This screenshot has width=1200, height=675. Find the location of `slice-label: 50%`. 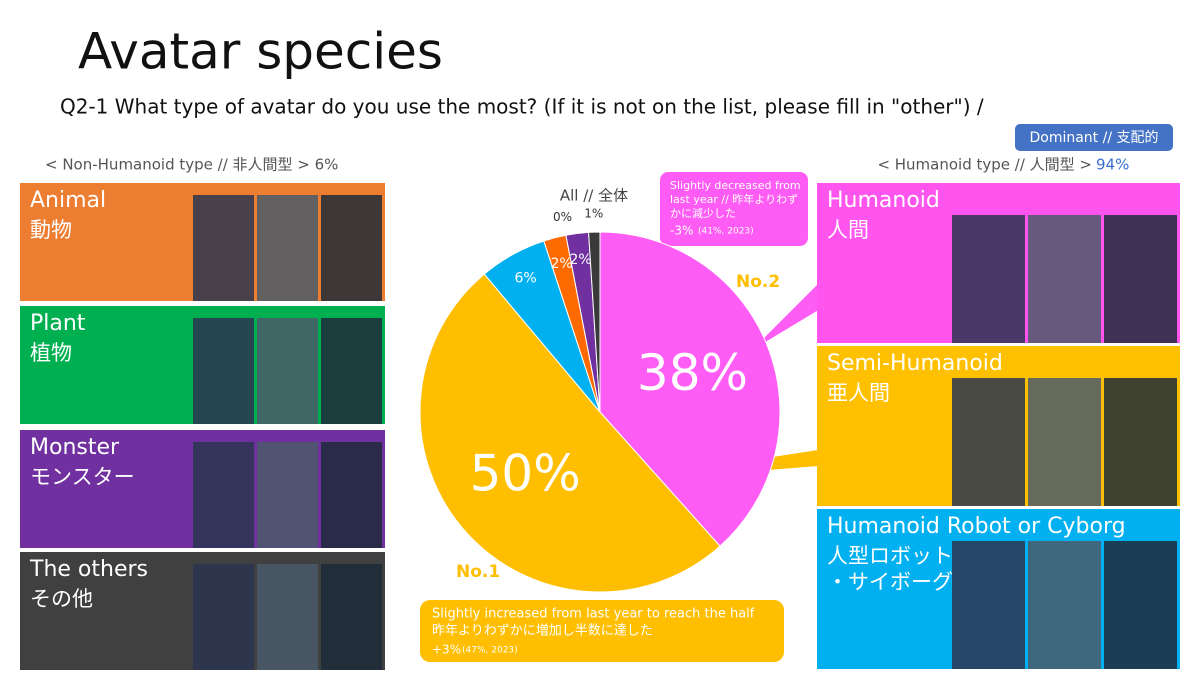

slice-label: 50% is located at coordinates (525, 473).